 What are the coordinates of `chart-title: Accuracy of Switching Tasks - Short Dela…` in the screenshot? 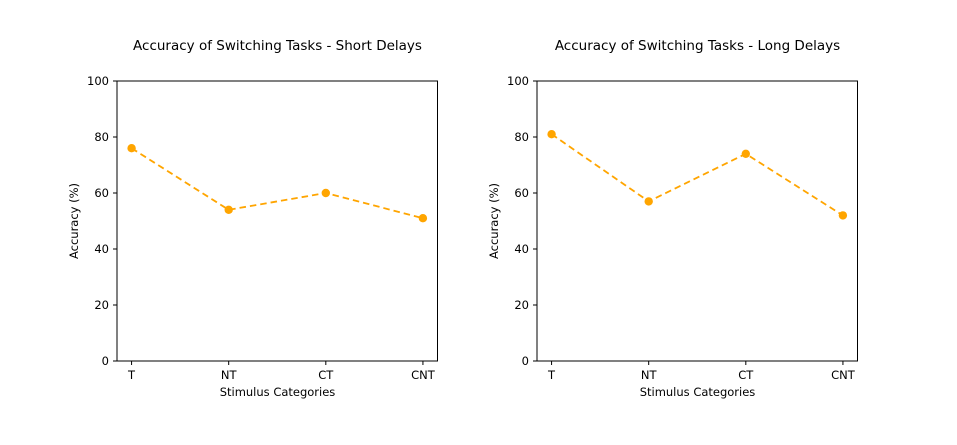 It's located at (277, 46).